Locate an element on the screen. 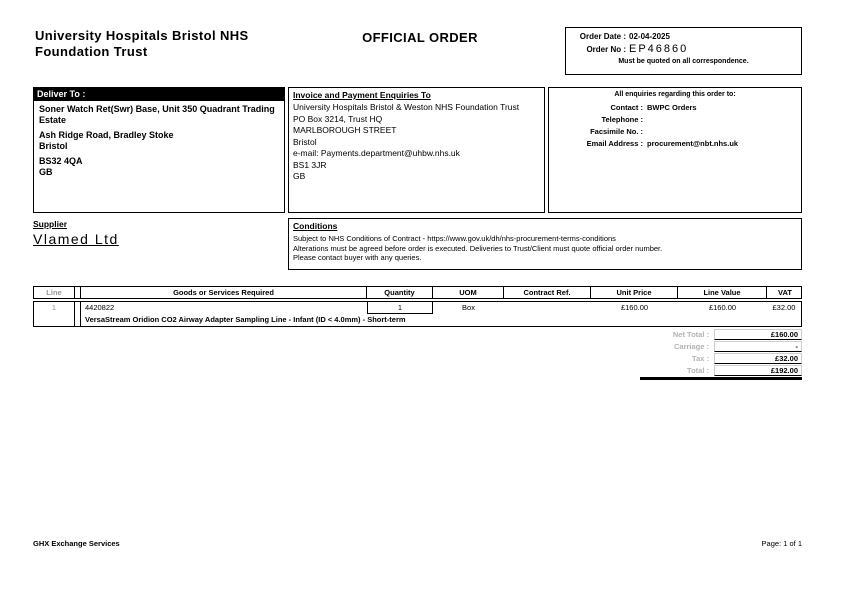 The image size is (842, 595). footer-service-name: GHX Exchange Services is located at coordinates (76, 543).